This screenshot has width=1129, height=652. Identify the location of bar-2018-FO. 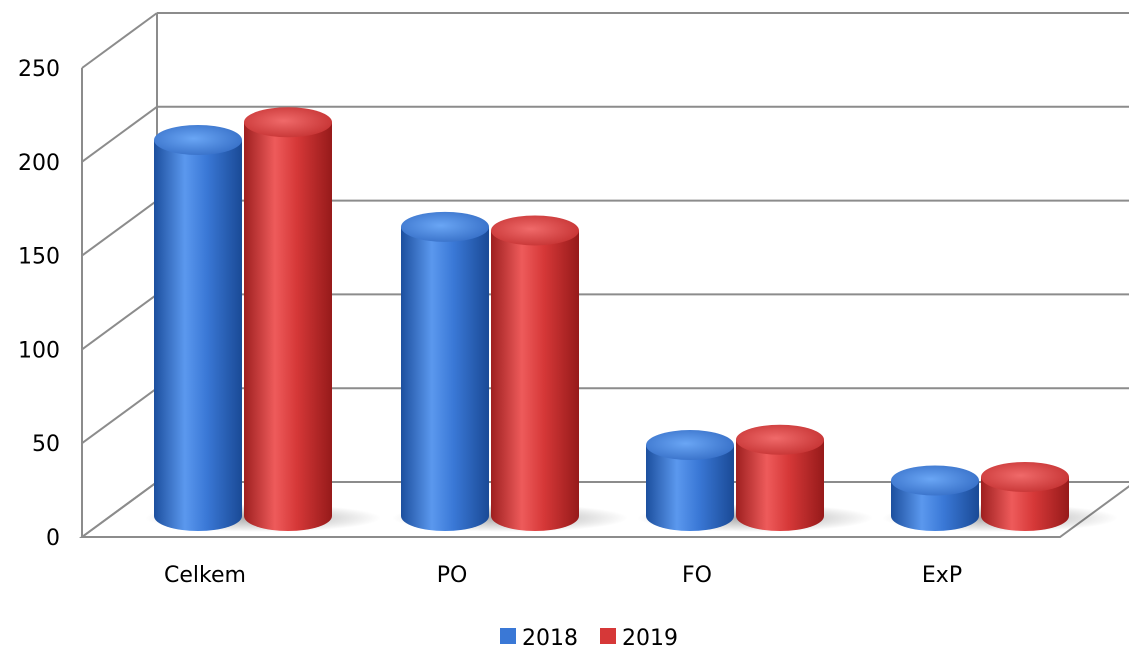
(690, 480).